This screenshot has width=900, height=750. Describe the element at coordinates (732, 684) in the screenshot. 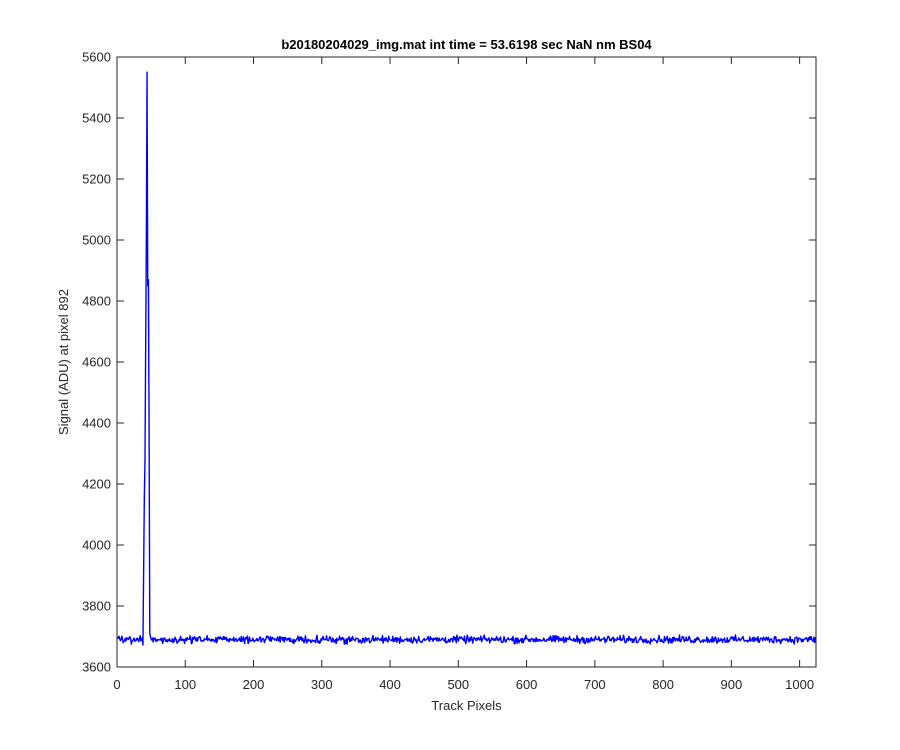

I see `x-tick-label: 900` at that location.